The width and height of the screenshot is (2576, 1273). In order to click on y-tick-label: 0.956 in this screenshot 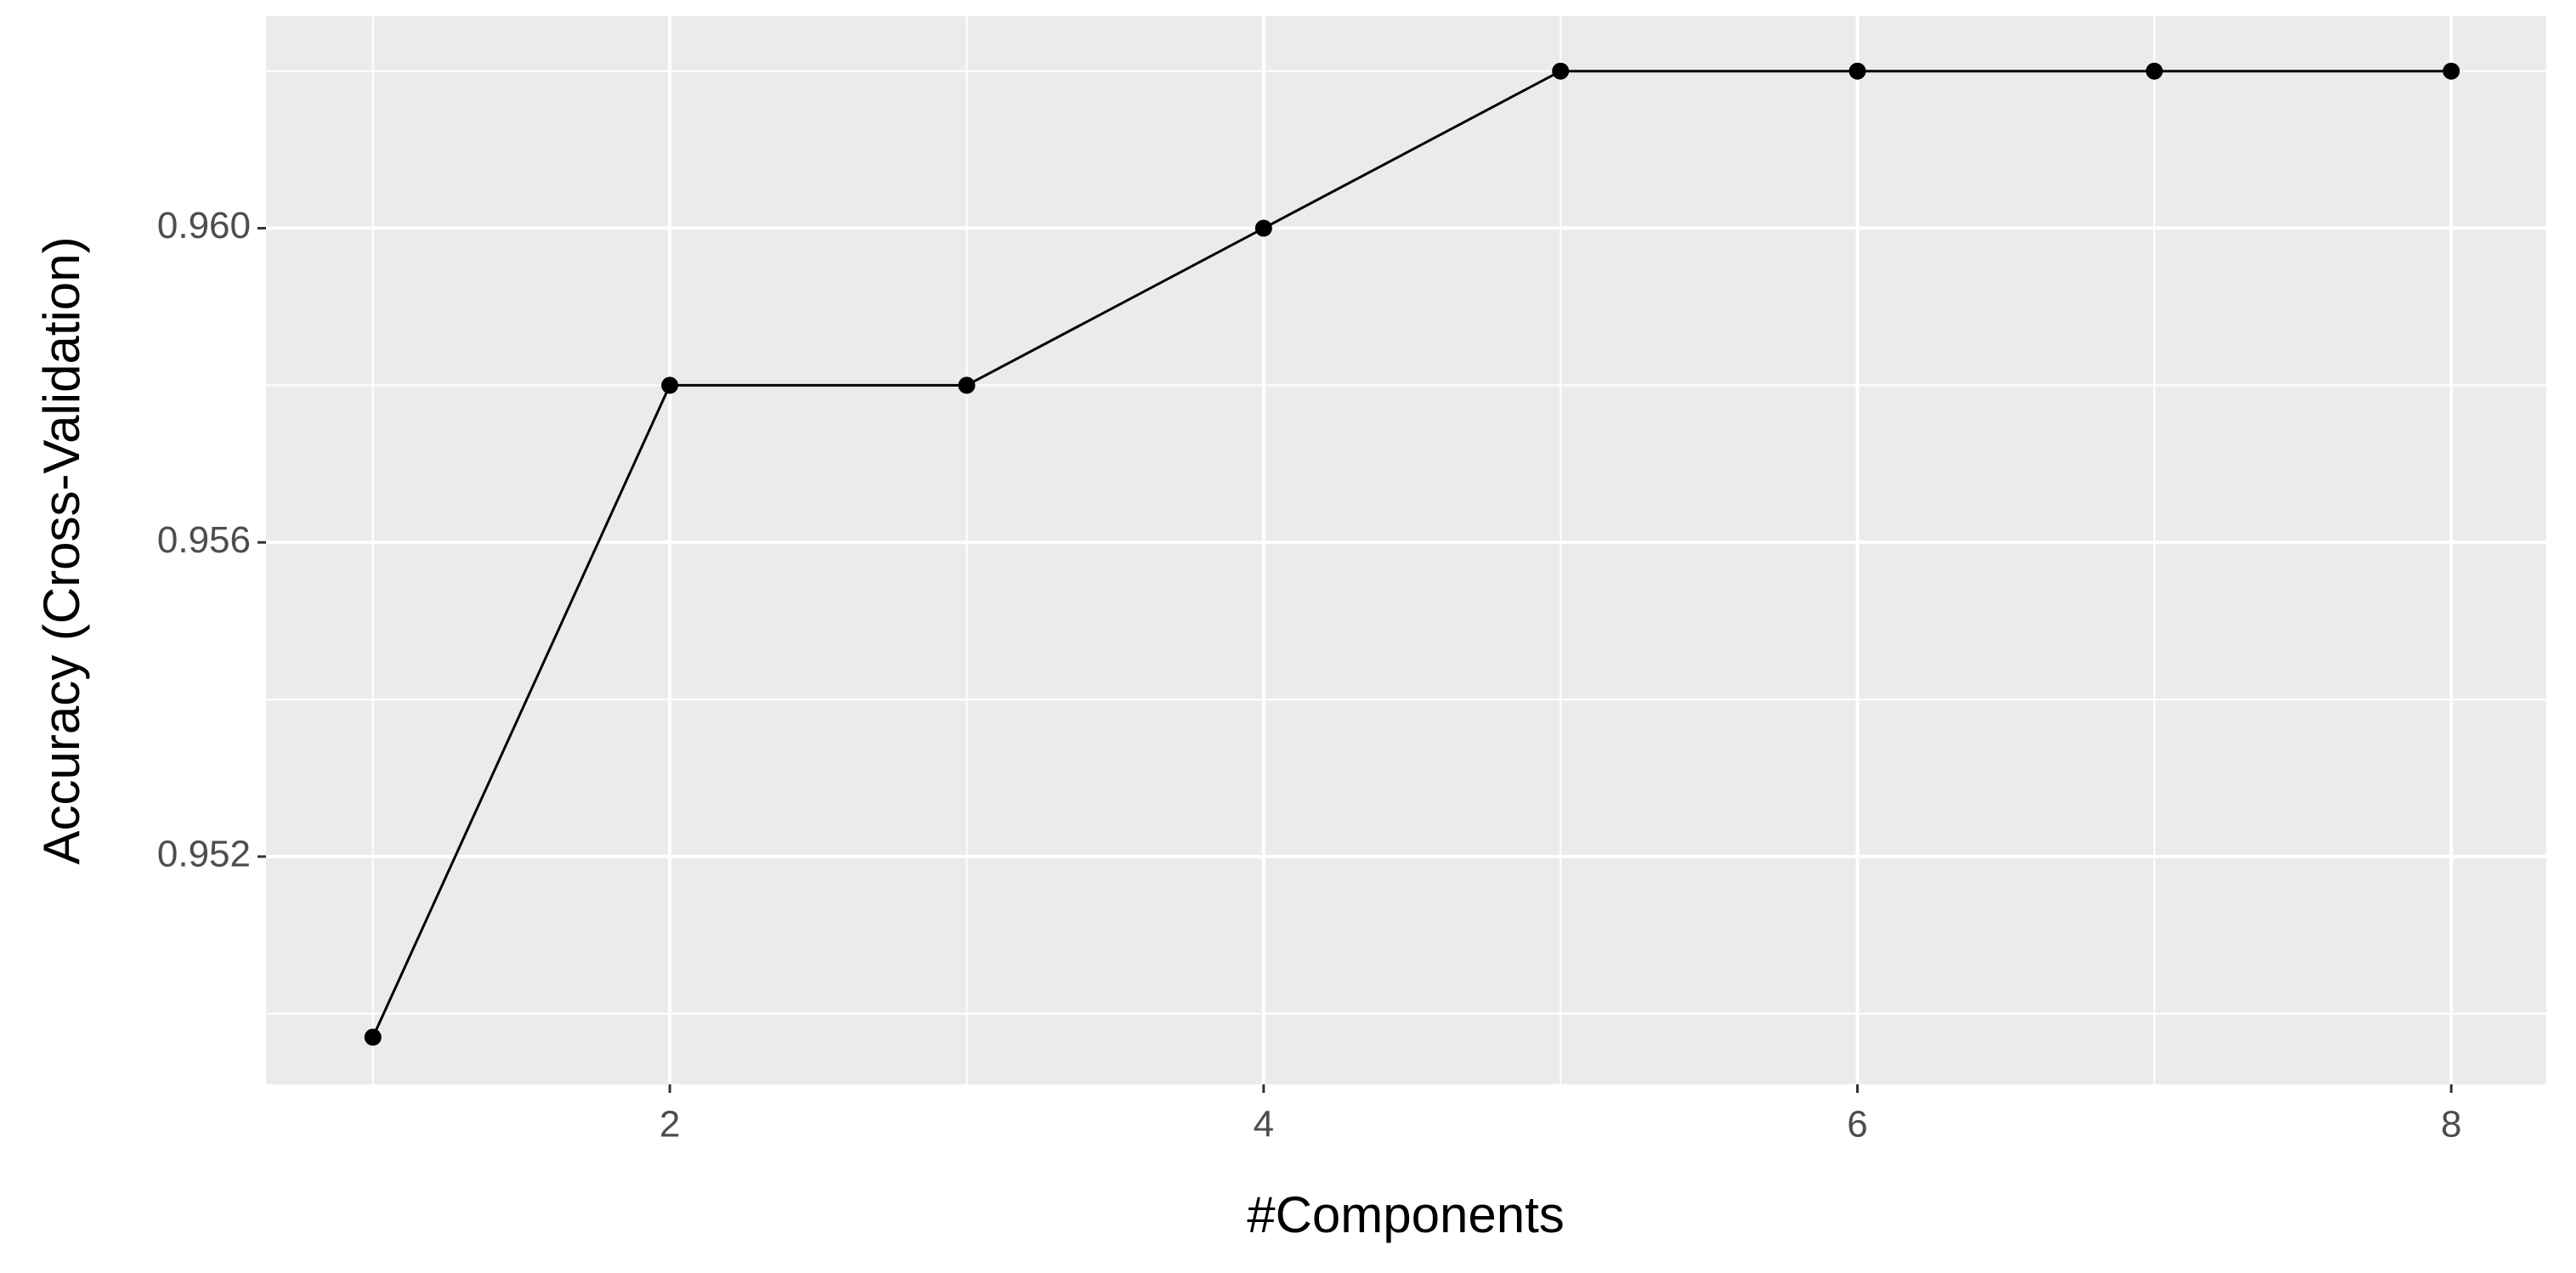, I will do `click(204, 540)`.